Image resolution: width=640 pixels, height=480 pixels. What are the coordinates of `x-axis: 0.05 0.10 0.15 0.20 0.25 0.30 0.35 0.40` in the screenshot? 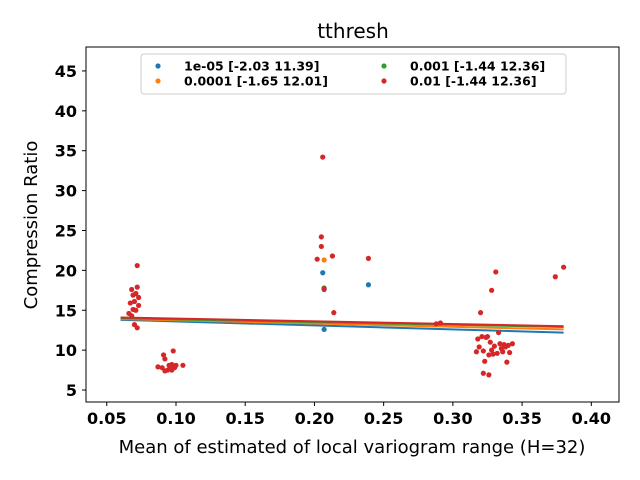 It's located at (349, 415).